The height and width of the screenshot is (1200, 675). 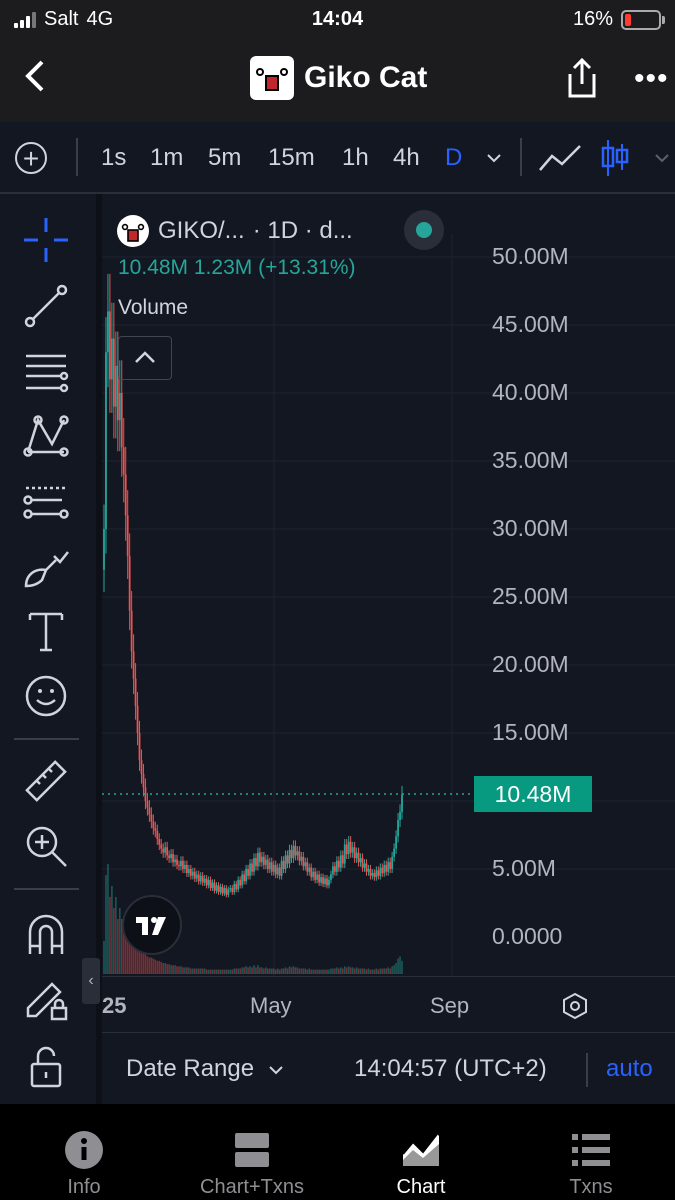 I want to click on crosshair-icon, so click(x=46, y=240).